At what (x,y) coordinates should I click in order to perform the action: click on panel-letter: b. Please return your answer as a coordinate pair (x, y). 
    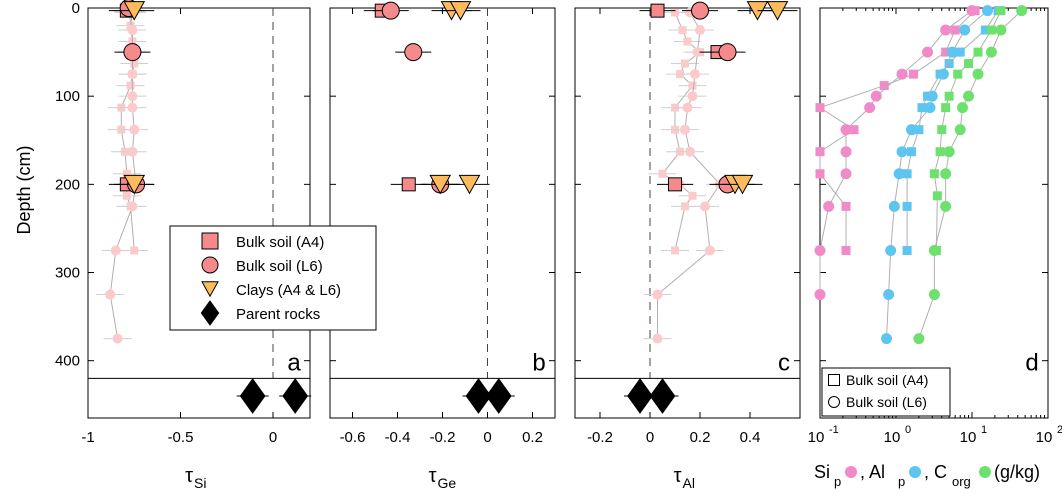
    Looking at the image, I should click on (538, 362).